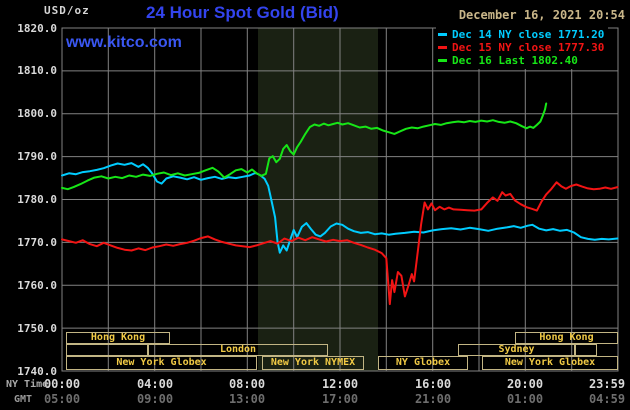 This screenshot has height=410, width=630. What do you see at coordinates (313, 363) in the screenshot?
I see `session-box-new-york-nymex: New York NYMEX` at bounding box center [313, 363].